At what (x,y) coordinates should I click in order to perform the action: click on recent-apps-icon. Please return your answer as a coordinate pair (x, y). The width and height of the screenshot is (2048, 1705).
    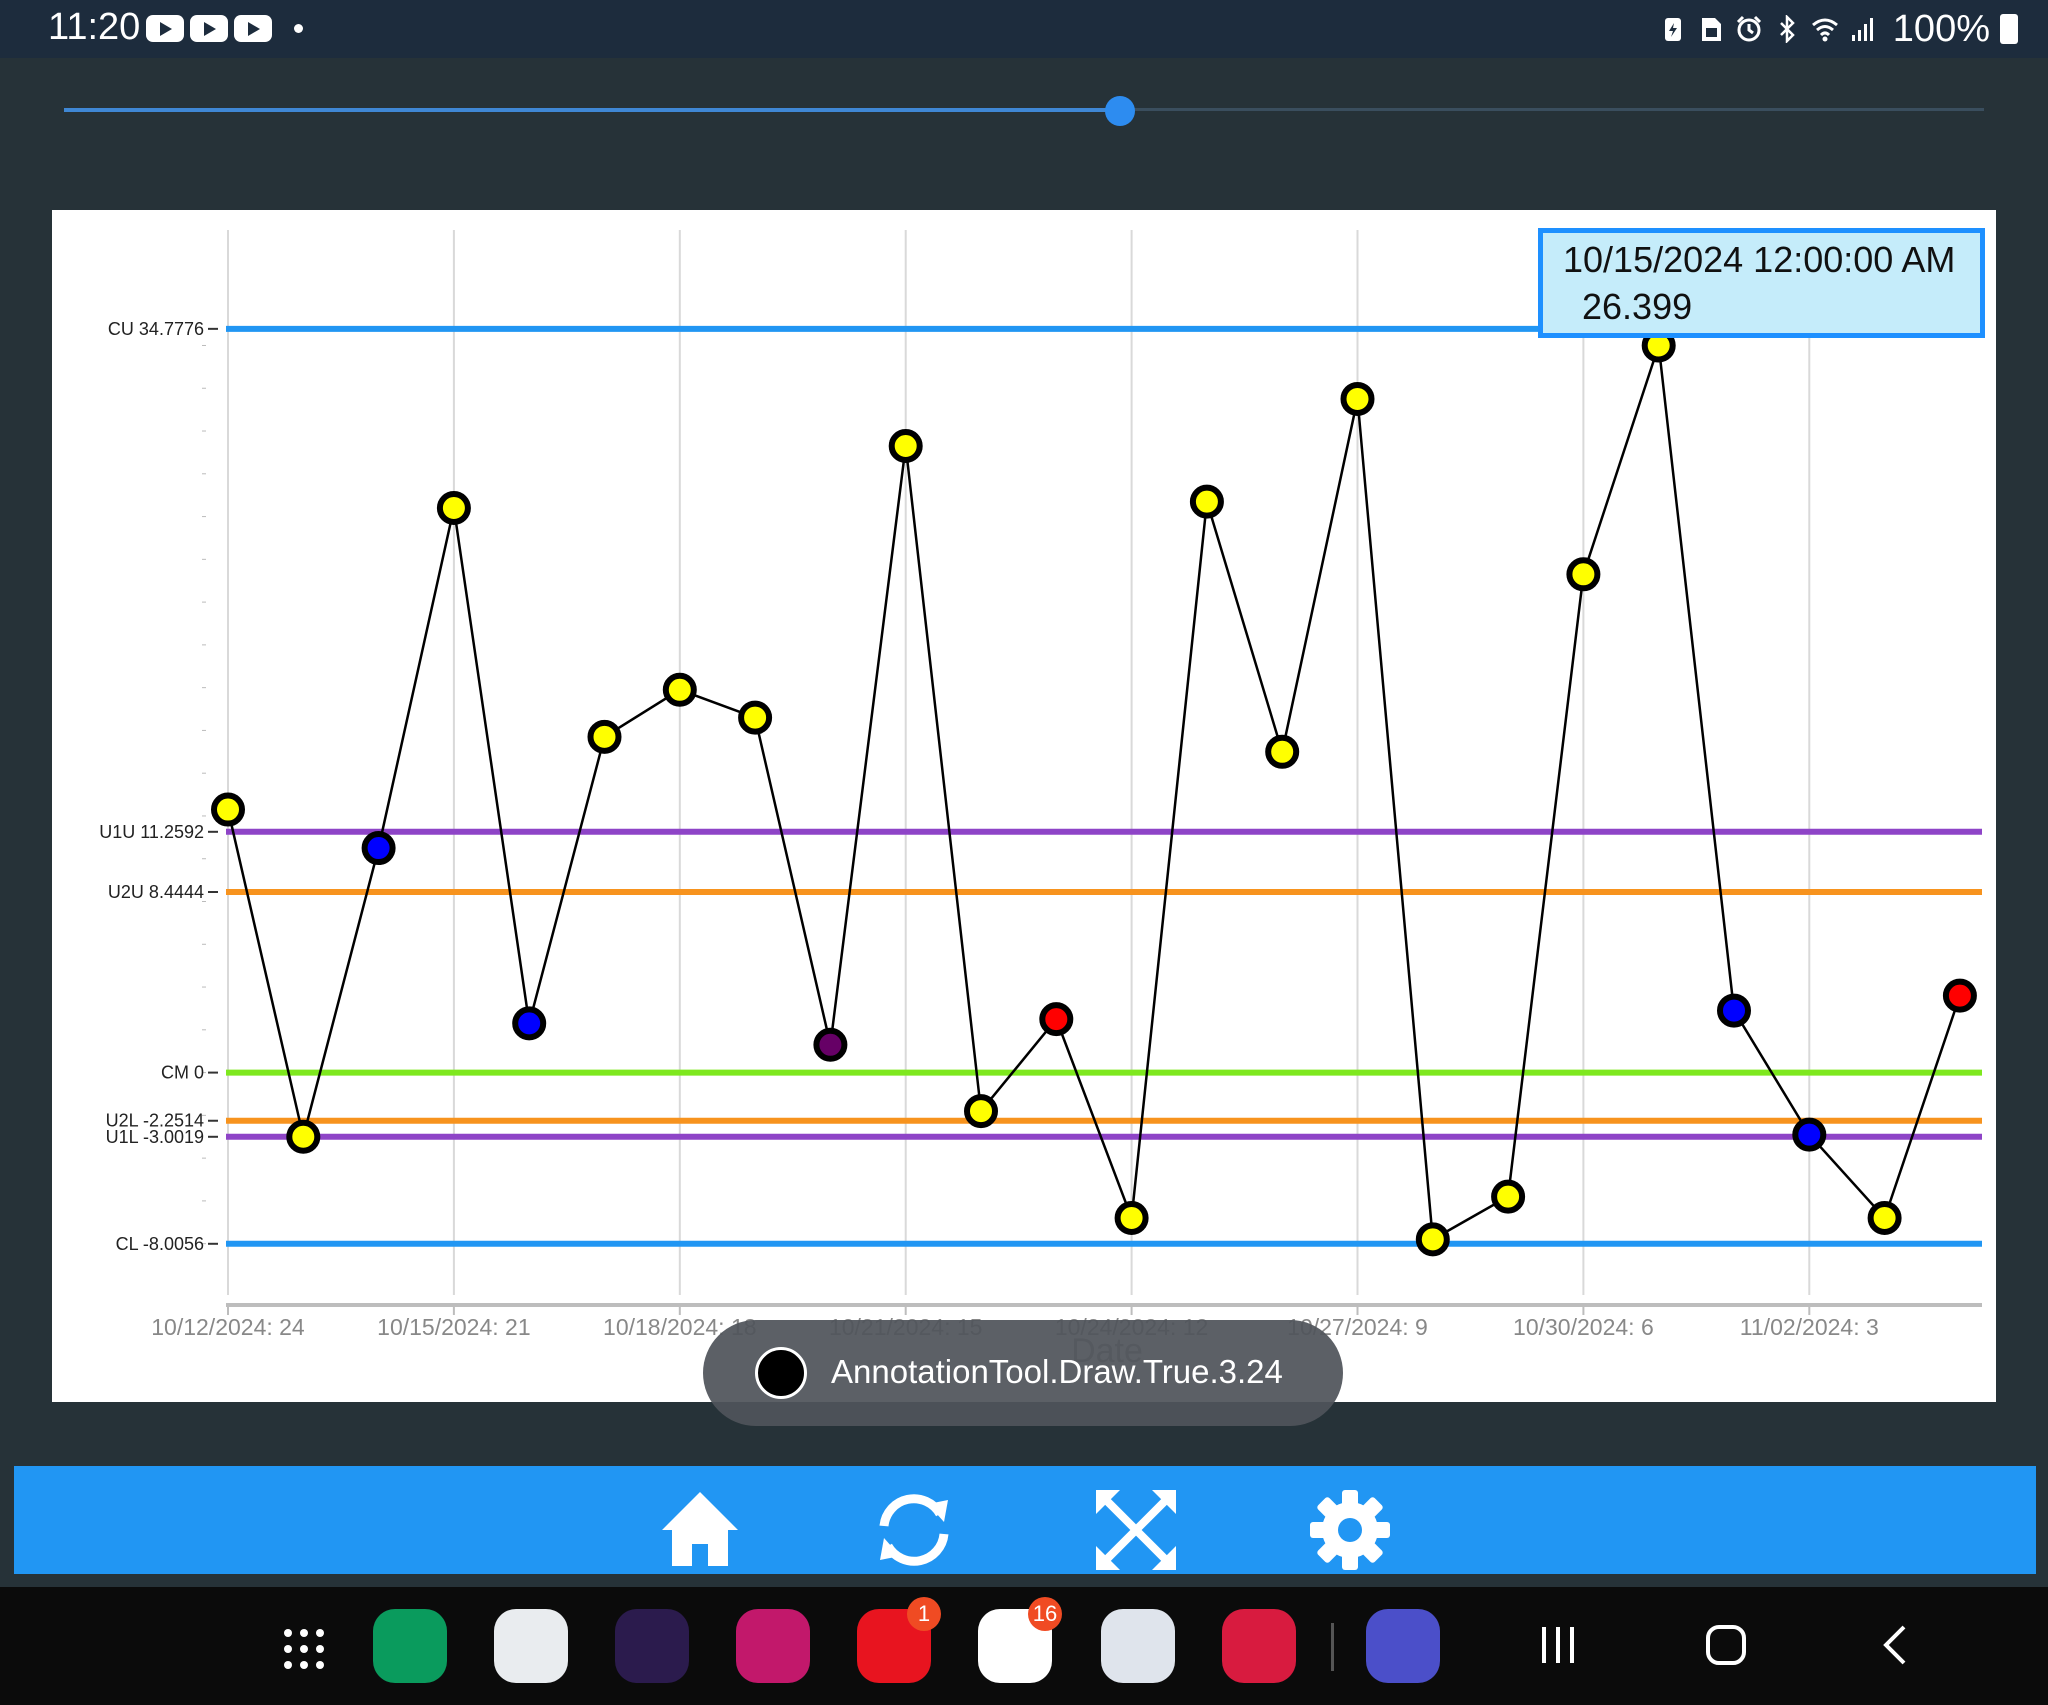
    Looking at the image, I should click on (1558, 1645).